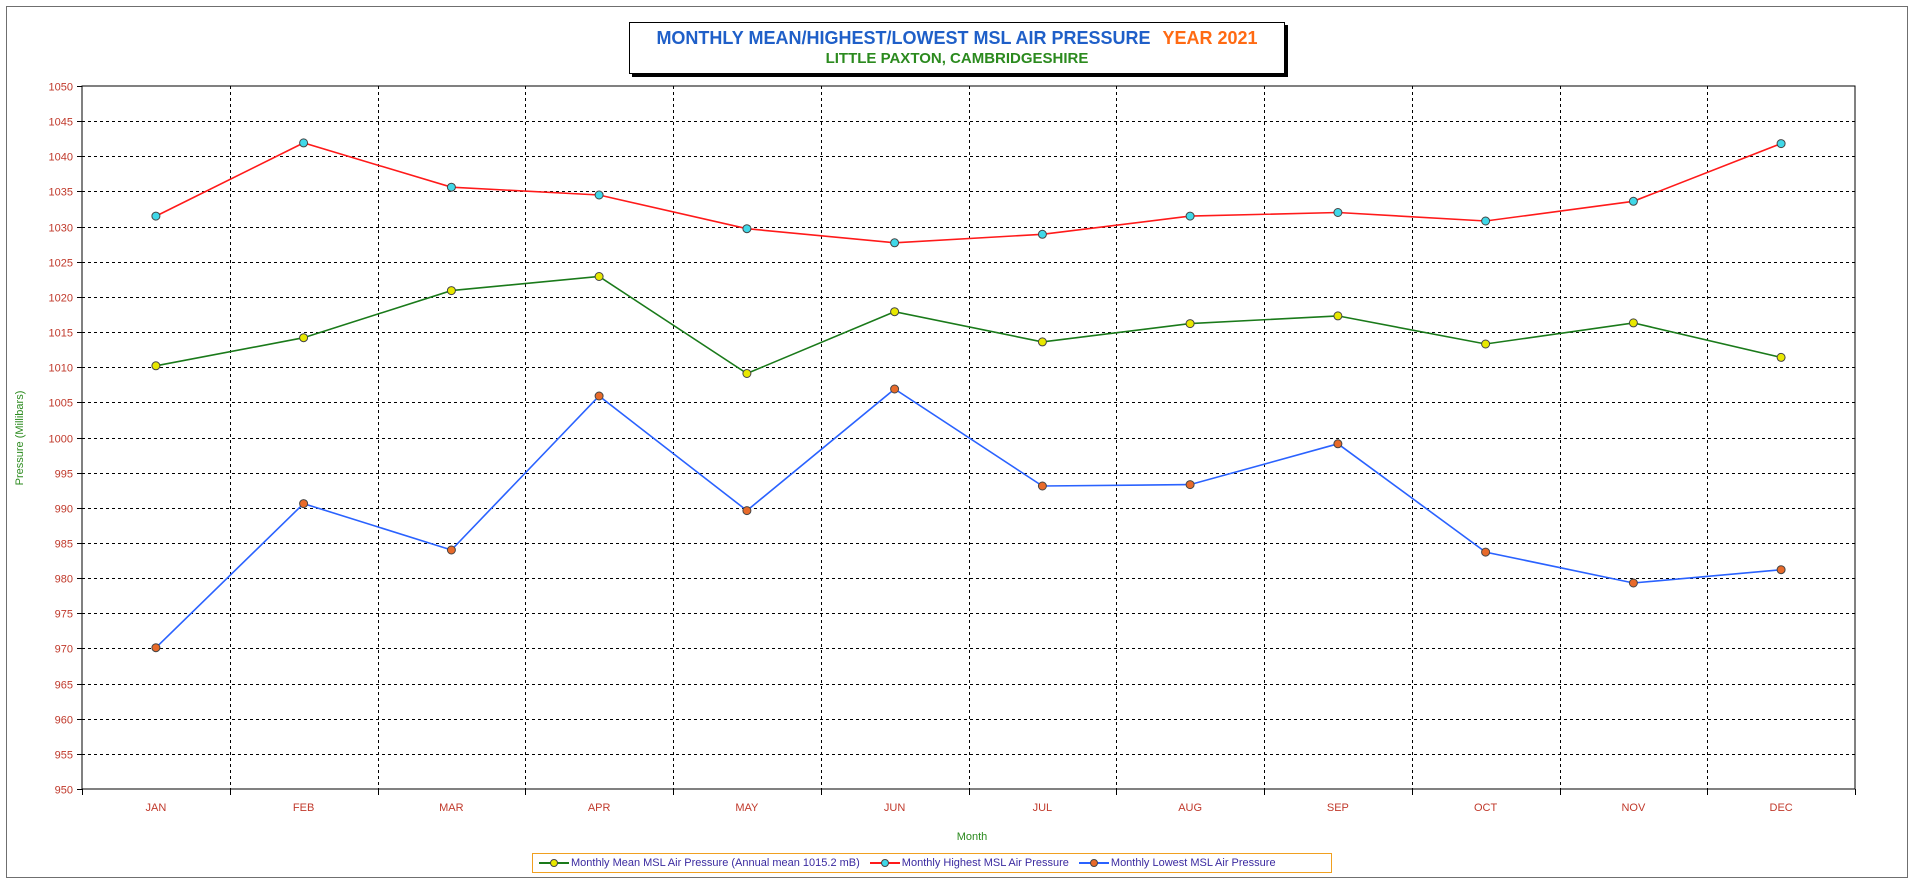 The width and height of the screenshot is (1916, 884). What do you see at coordinates (451, 808) in the screenshot?
I see `x-tick-label: MAR` at bounding box center [451, 808].